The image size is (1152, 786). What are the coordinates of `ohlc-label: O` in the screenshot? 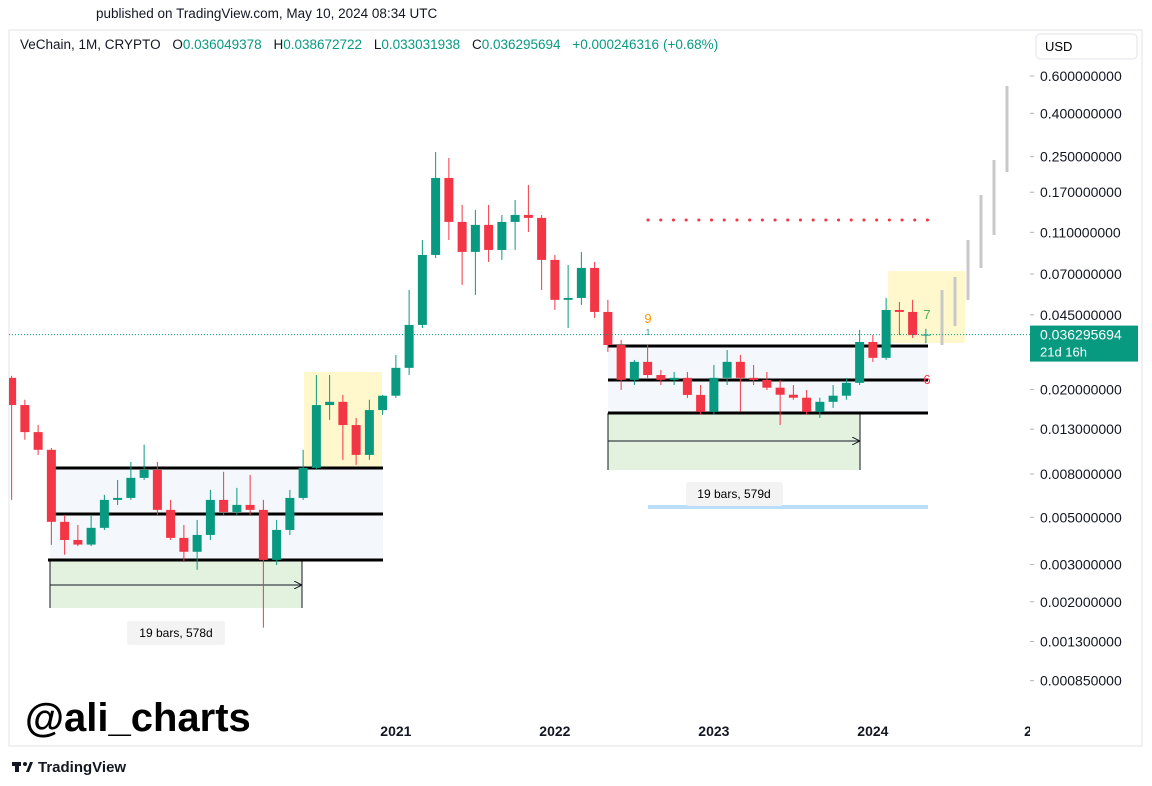 It's located at (177, 44).